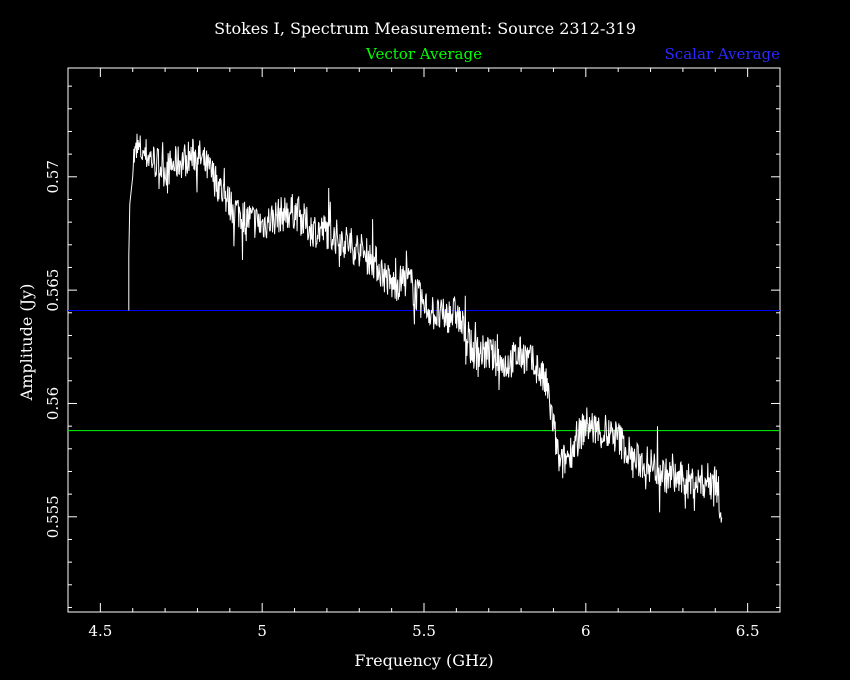 The height and width of the screenshot is (680, 850). Describe the element at coordinates (100, 631) in the screenshot. I see `x-tick-label: 4.5` at that location.